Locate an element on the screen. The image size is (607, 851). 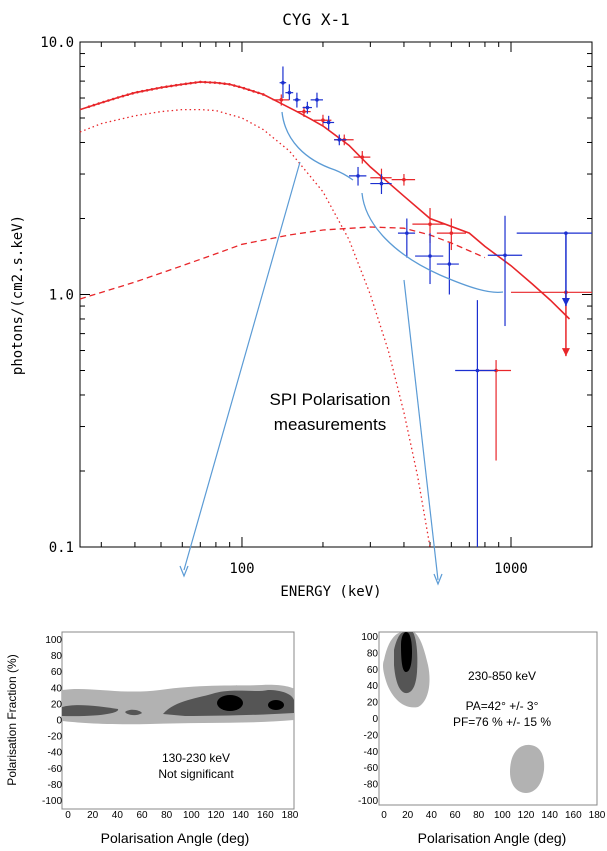
y-tick-label: -20 is located at coordinates (371, 735).